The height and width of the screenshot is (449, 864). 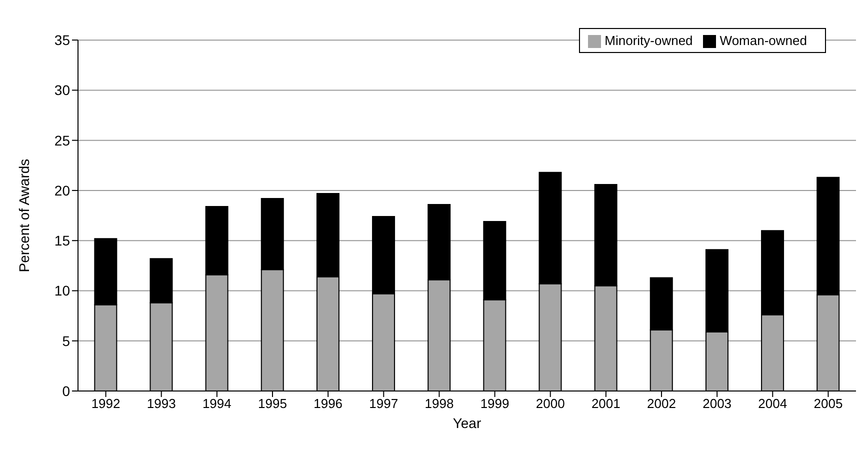 I want to click on x-tick-label: 2002, so click(x=661, y=404).